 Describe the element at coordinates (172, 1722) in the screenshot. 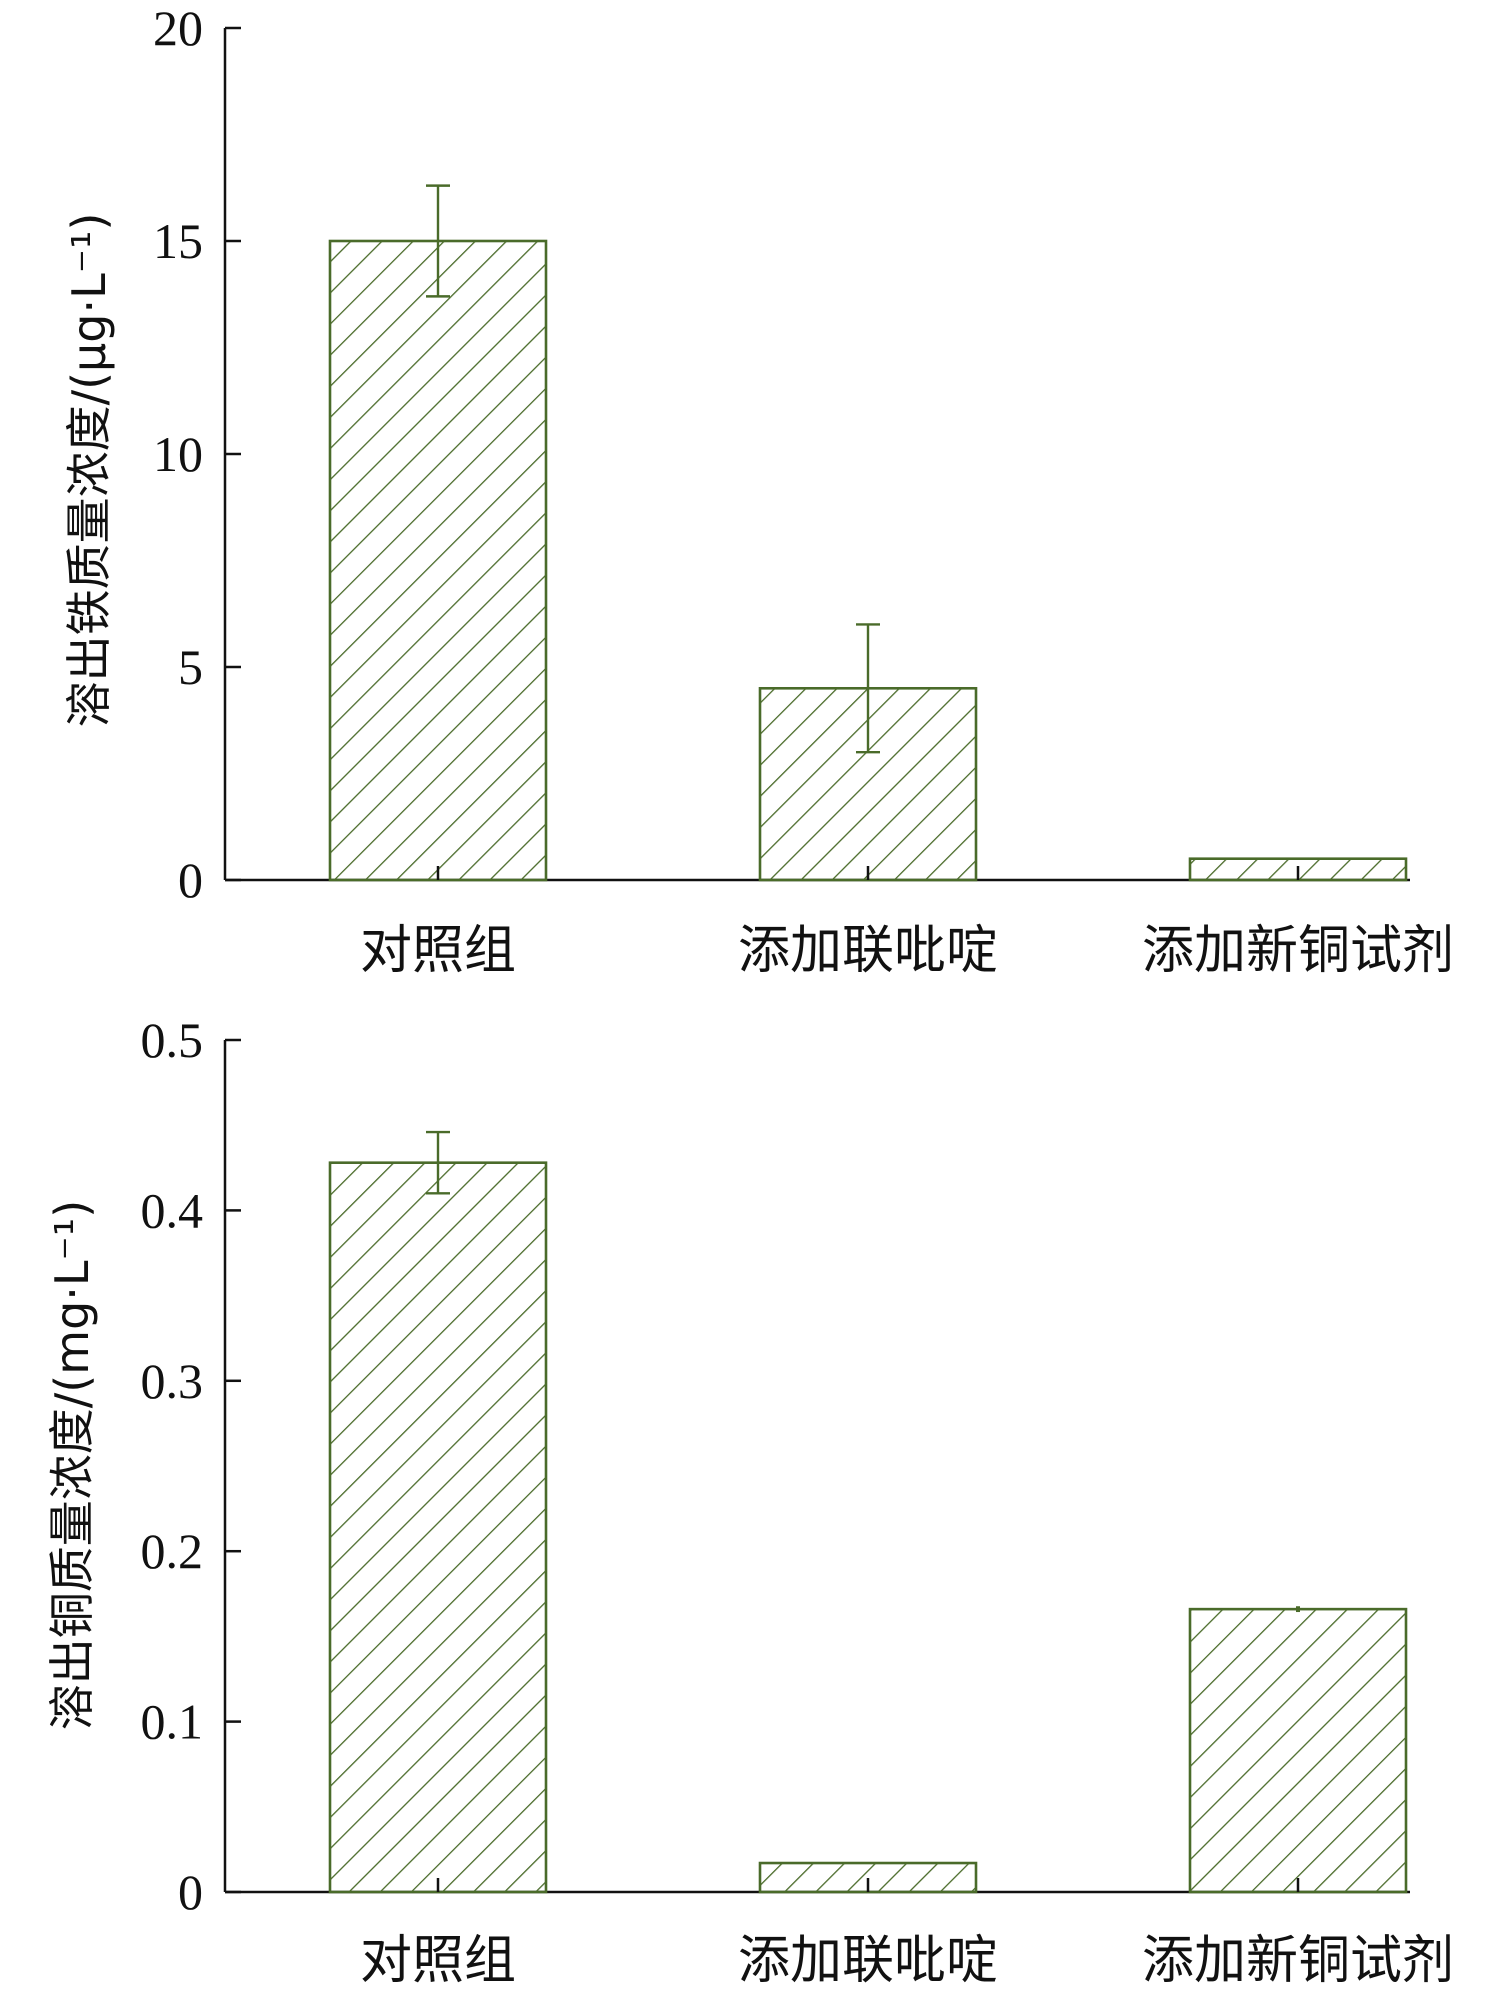

I see `copper-y-tick-label: 0.1` at that location.